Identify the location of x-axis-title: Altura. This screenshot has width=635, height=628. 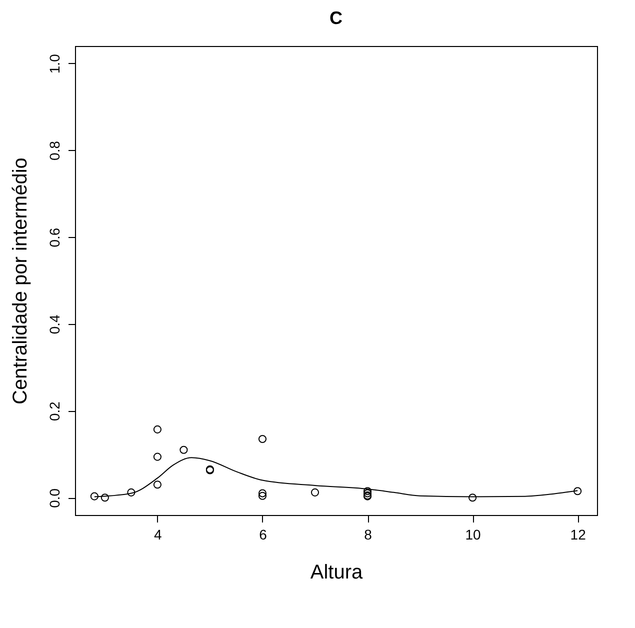
(337, 573).